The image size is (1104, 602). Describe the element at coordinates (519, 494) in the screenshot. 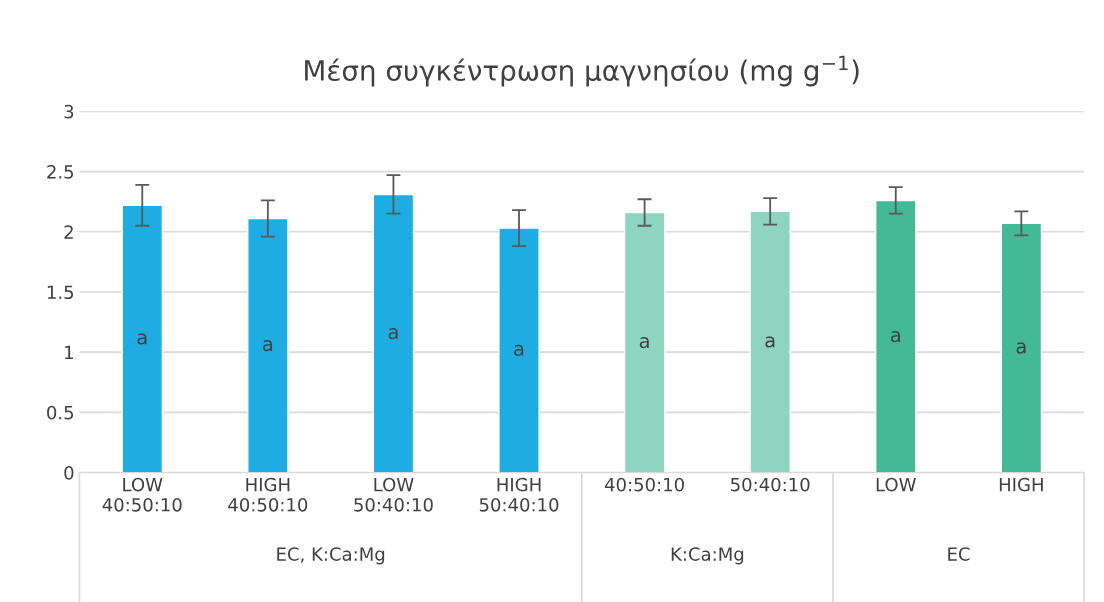

I see `x-tick-label: HIGH 50:40:10` at that location.